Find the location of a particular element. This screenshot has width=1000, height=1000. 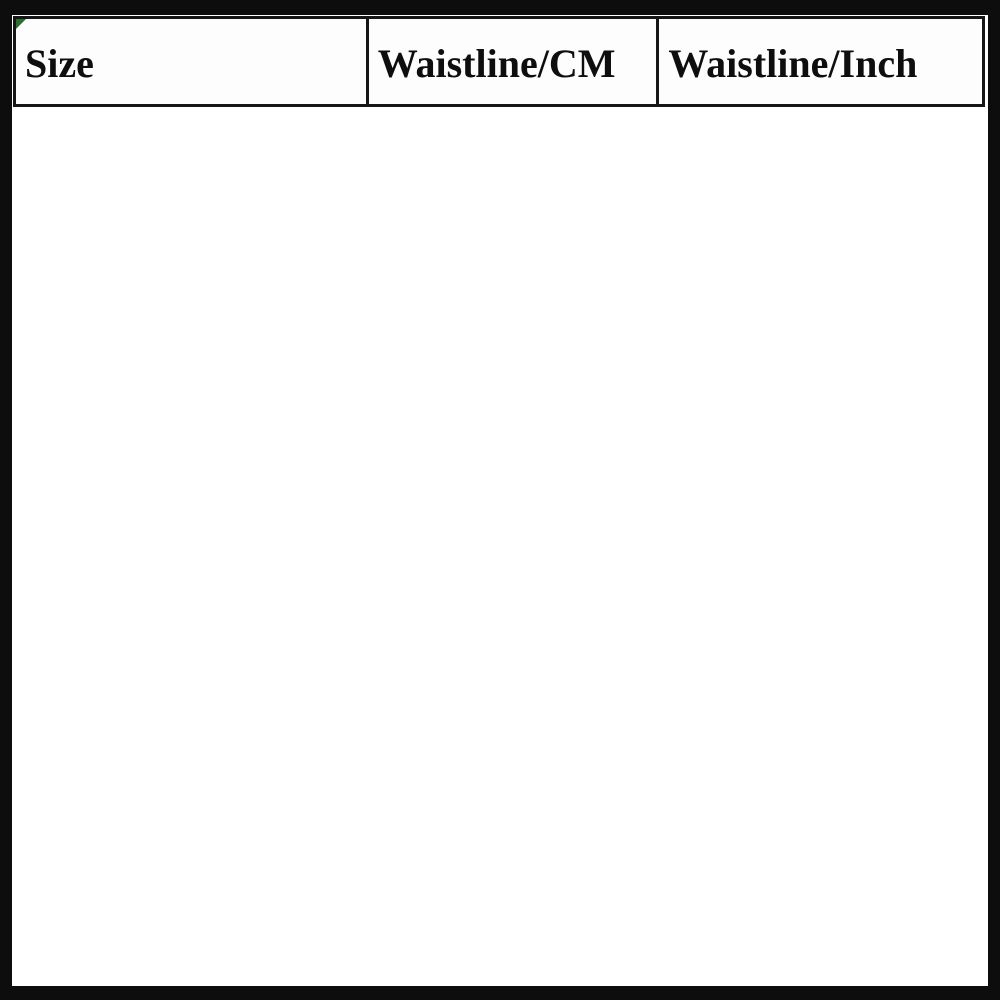

header-waistline-cm-label: Waistline/CM is located at coordinates (496, 63).